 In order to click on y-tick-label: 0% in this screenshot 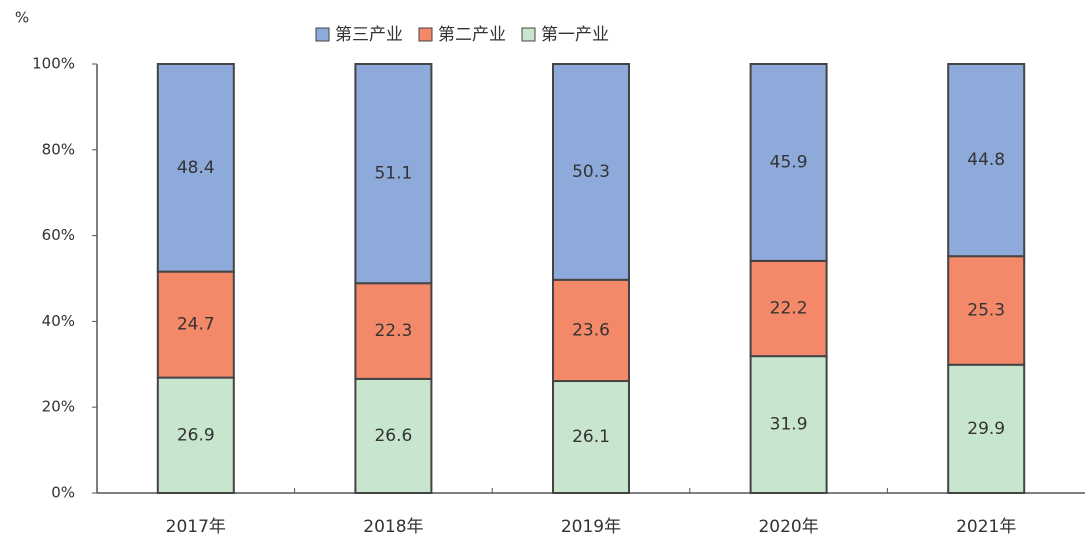, I will do `click(63, 493)`.